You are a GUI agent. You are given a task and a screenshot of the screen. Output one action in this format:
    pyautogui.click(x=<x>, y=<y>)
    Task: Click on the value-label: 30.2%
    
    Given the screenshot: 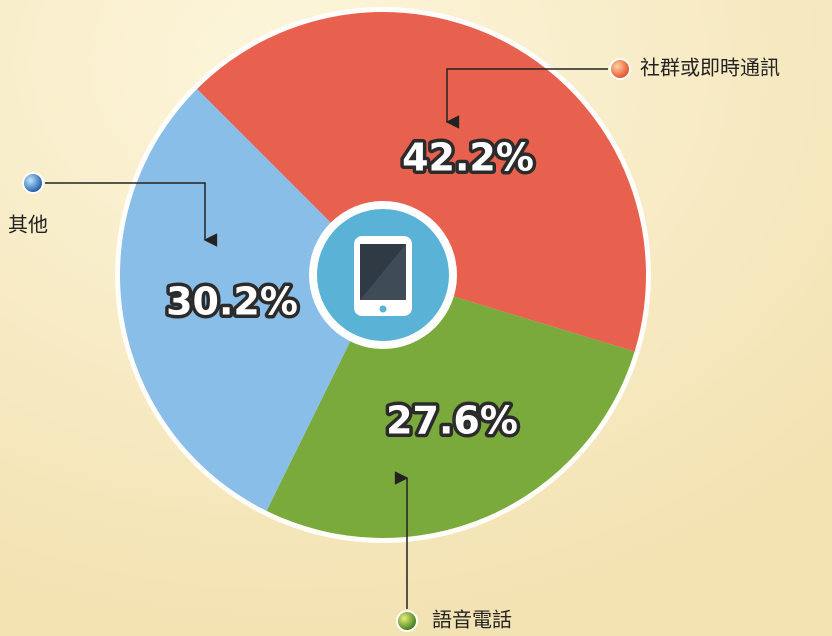 What is the action you would take?
    pyautogui.click(x=232, y=302)
    